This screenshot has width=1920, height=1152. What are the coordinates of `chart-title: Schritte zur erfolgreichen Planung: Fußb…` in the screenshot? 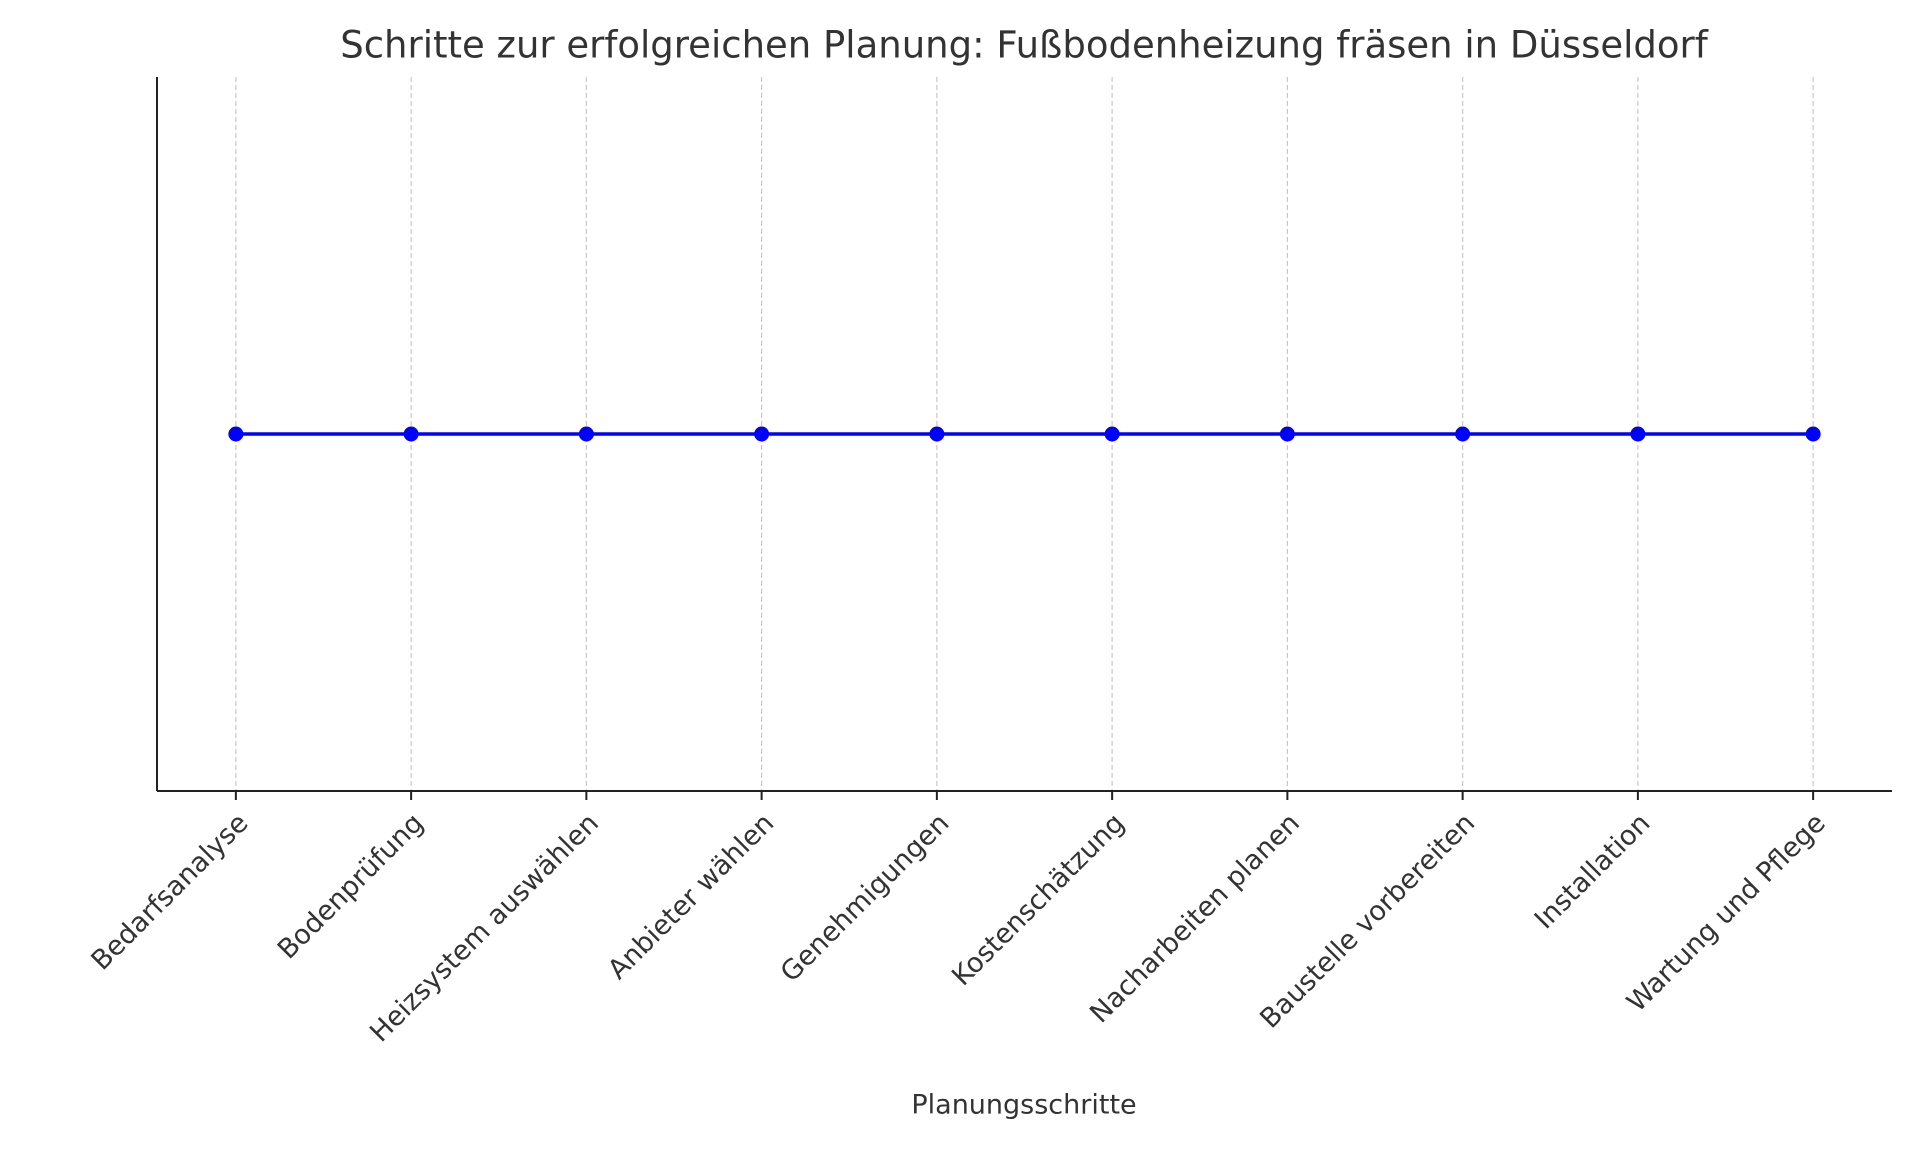 It's located at (1024, 45).